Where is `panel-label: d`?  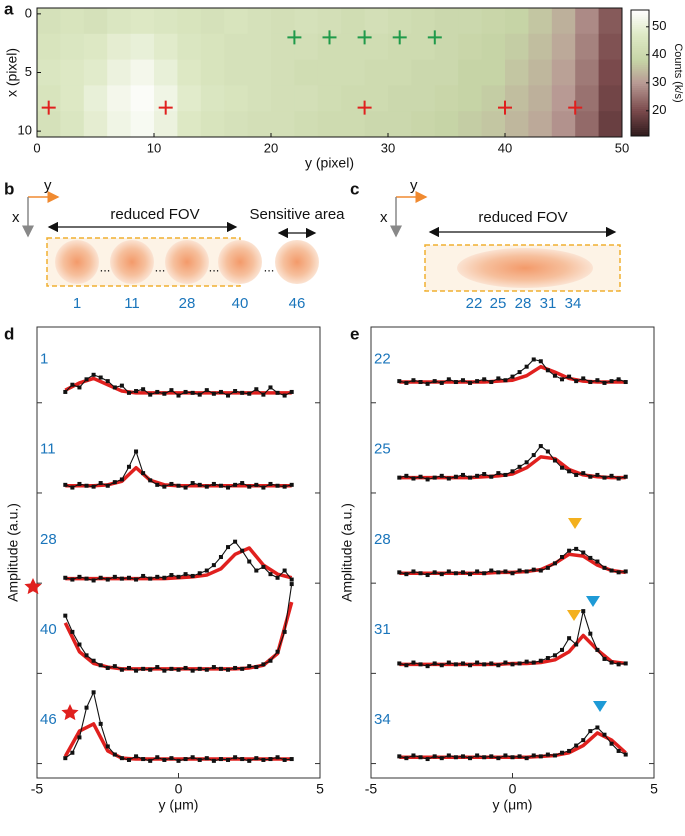 panel-label: d is located at coordinates (9, 333).